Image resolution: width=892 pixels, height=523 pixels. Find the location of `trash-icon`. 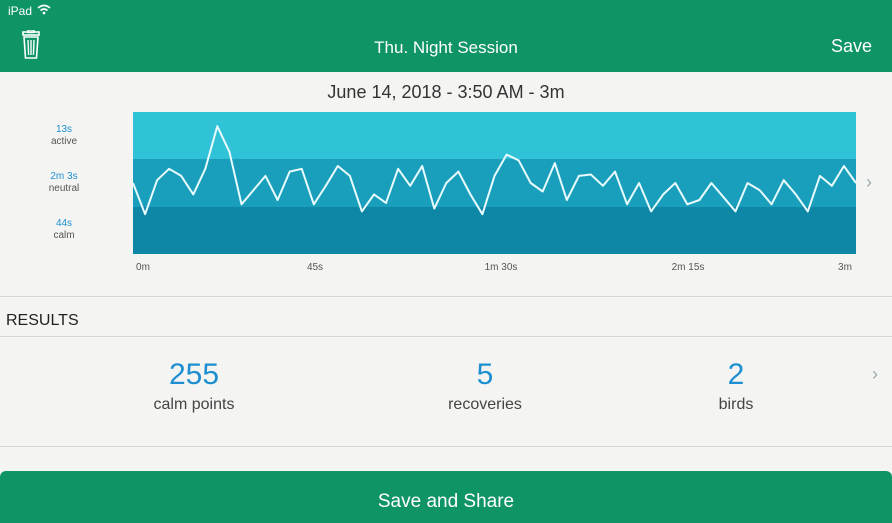

trash-icon is located at coordinates (31, 44).